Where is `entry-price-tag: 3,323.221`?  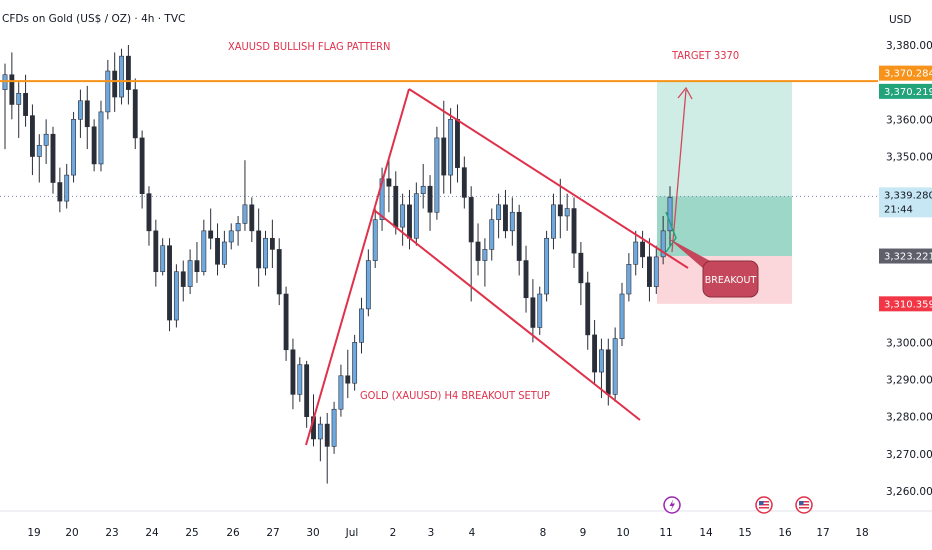
entry-price-tag: 3,323.221 is located at coordinates (905, 256).